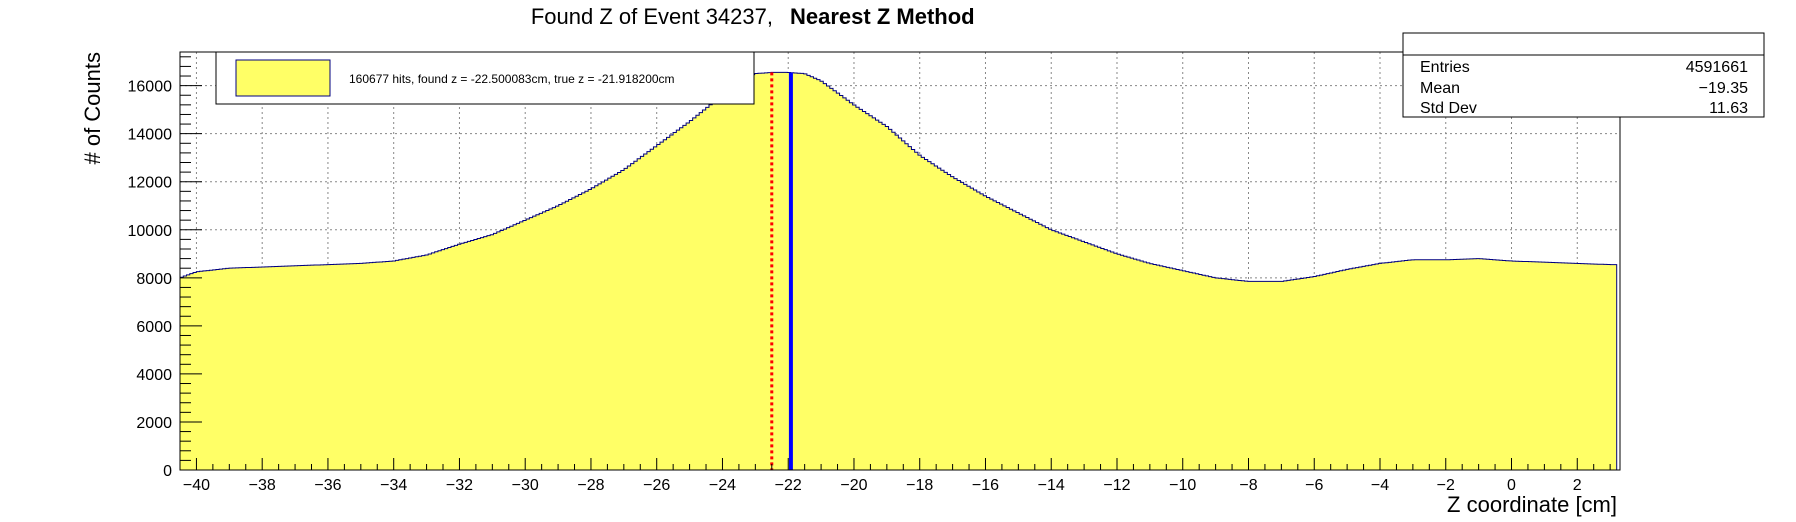 The height and width of the screenshot is (522, 1796). What do you see at coordinates (459, 485) in the screenshot?
I see `x-tick-label: −32` at bounding box center [459, 485].